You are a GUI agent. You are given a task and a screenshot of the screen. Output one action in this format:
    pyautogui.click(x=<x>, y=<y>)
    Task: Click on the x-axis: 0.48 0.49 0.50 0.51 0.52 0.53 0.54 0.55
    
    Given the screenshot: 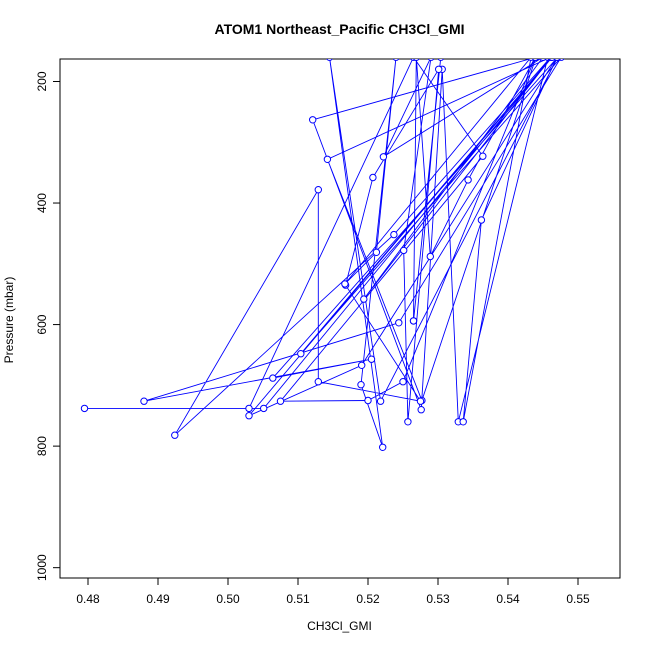 What is the action you would take?
    pyautogui.click(x=333, y=591)
    